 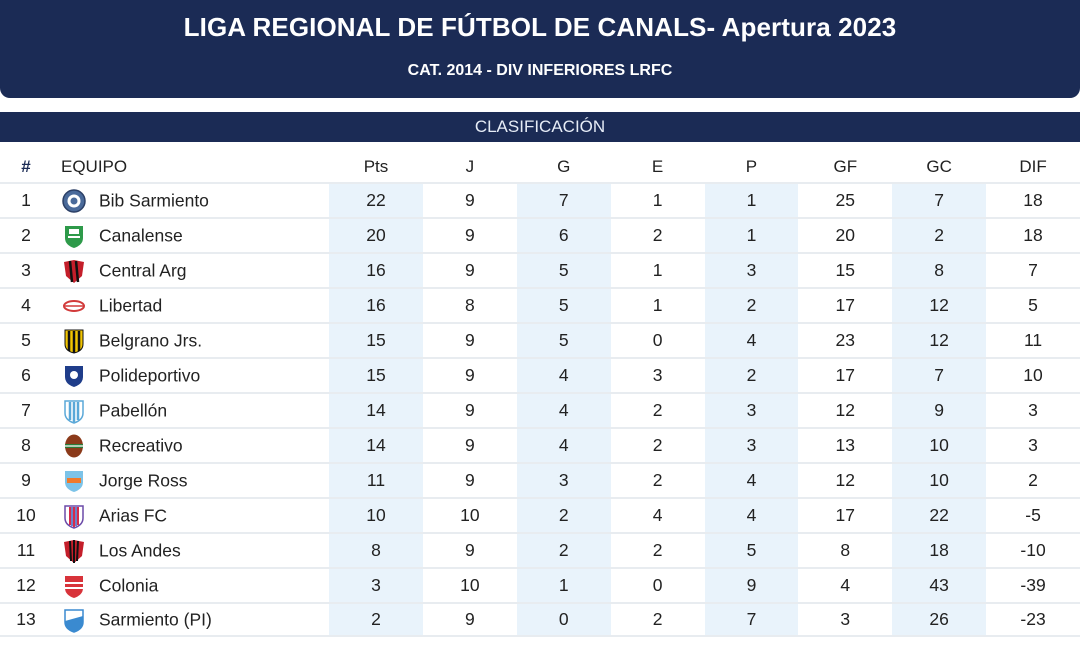 What do you see at coordinates (751, 304) in the screenshot?
I see `p-cell: 2` at bounding box center [751, 304].